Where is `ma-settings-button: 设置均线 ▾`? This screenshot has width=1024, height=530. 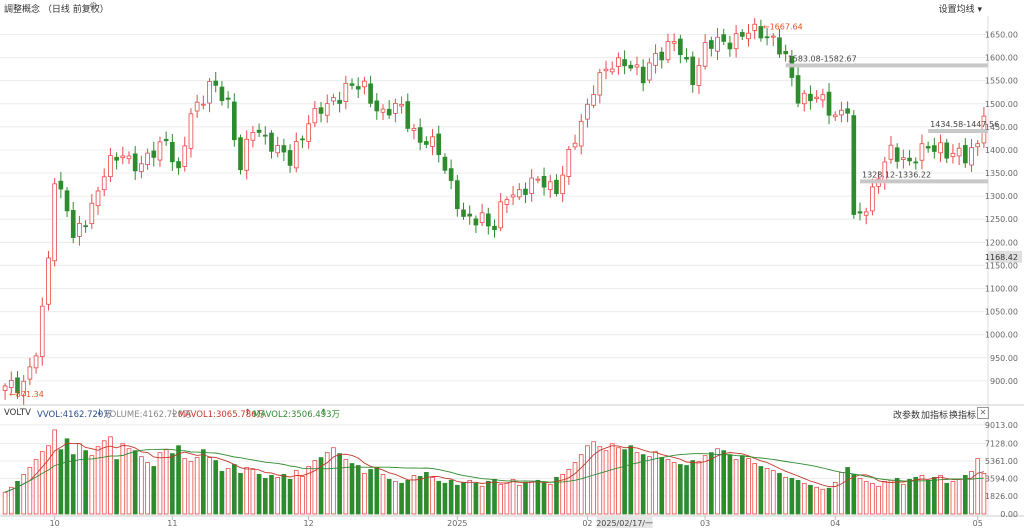
ma-settings-button: 设置均线 ▾ is located at coordinates (960, 10).